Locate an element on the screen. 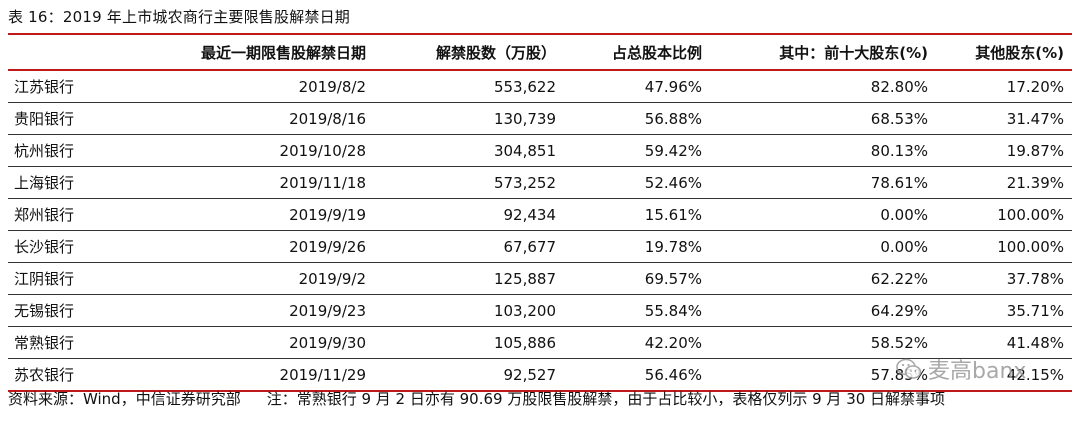 Image resolution: width=1080 pixels, height=421 pixels. cell-top10-share: 68.53% is located at coordinates (823, 118).